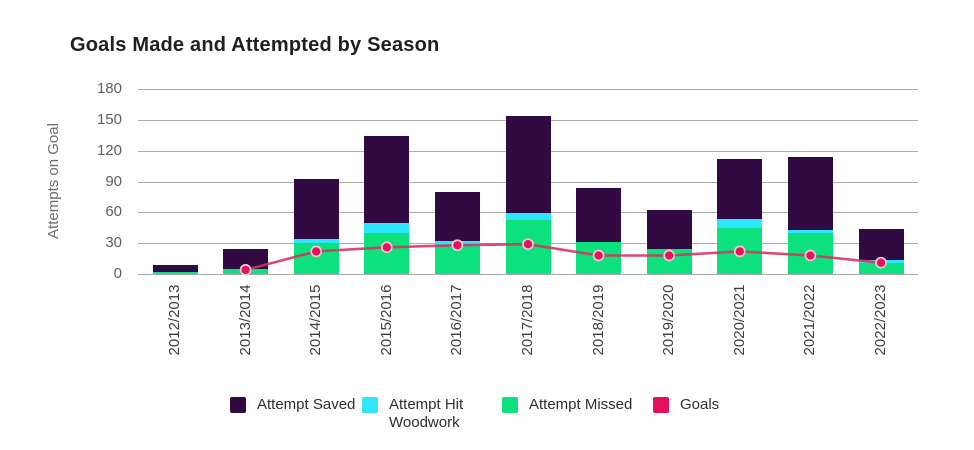 Image resolution: width=974 pixels, height=450 pixels. Describe the element at coordinates (109, 119) in the screenshot. I see `y-tick-label: 150` at that location.